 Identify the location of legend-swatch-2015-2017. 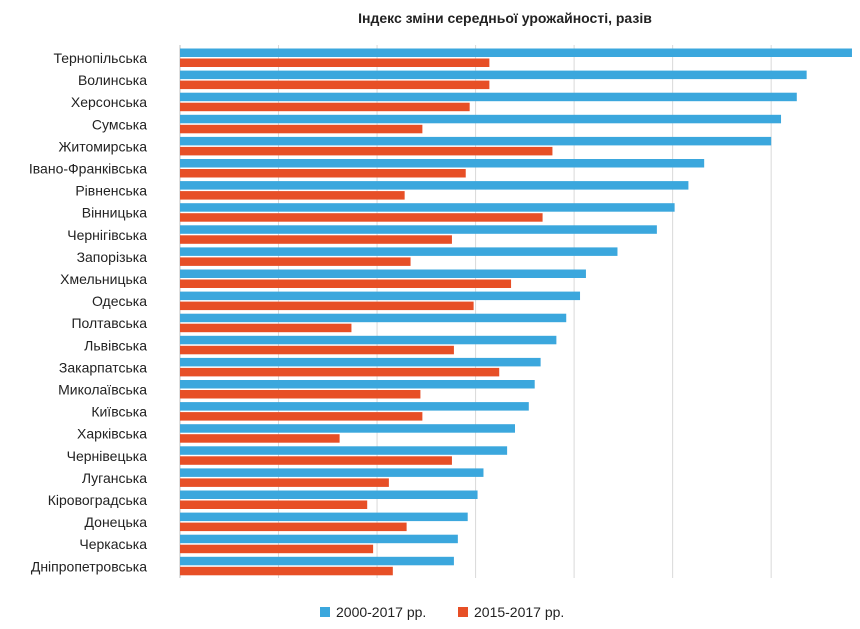
(463, 612).